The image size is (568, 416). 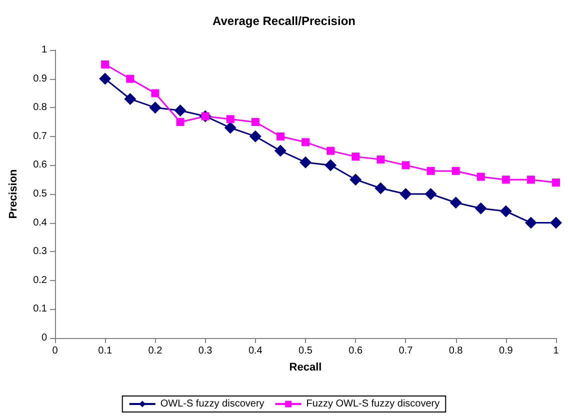 What do you see at coordinates (305, 351) in the screenshot?
I see `x-tick-label: 0.5` at bounding box center [305, 351].